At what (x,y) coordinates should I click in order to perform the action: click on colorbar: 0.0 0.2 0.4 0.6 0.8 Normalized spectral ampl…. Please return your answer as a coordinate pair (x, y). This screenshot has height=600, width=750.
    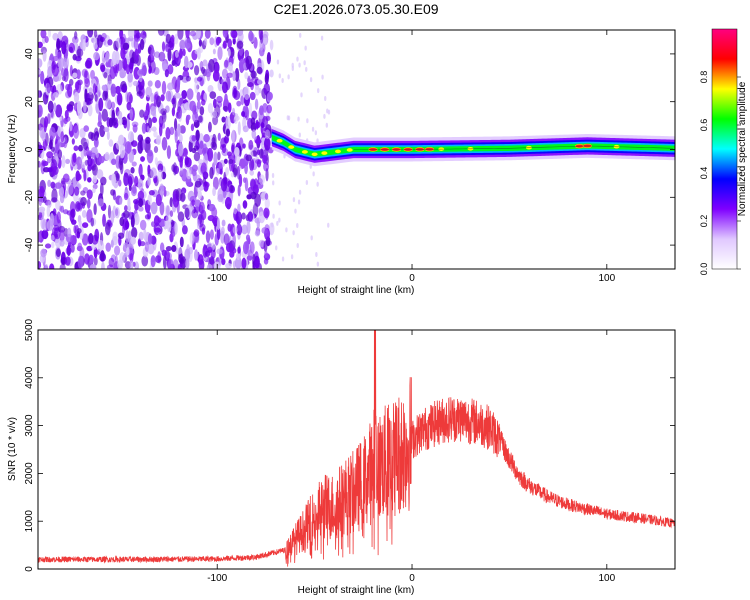
    Looking at the image, I should click on (723, 151).